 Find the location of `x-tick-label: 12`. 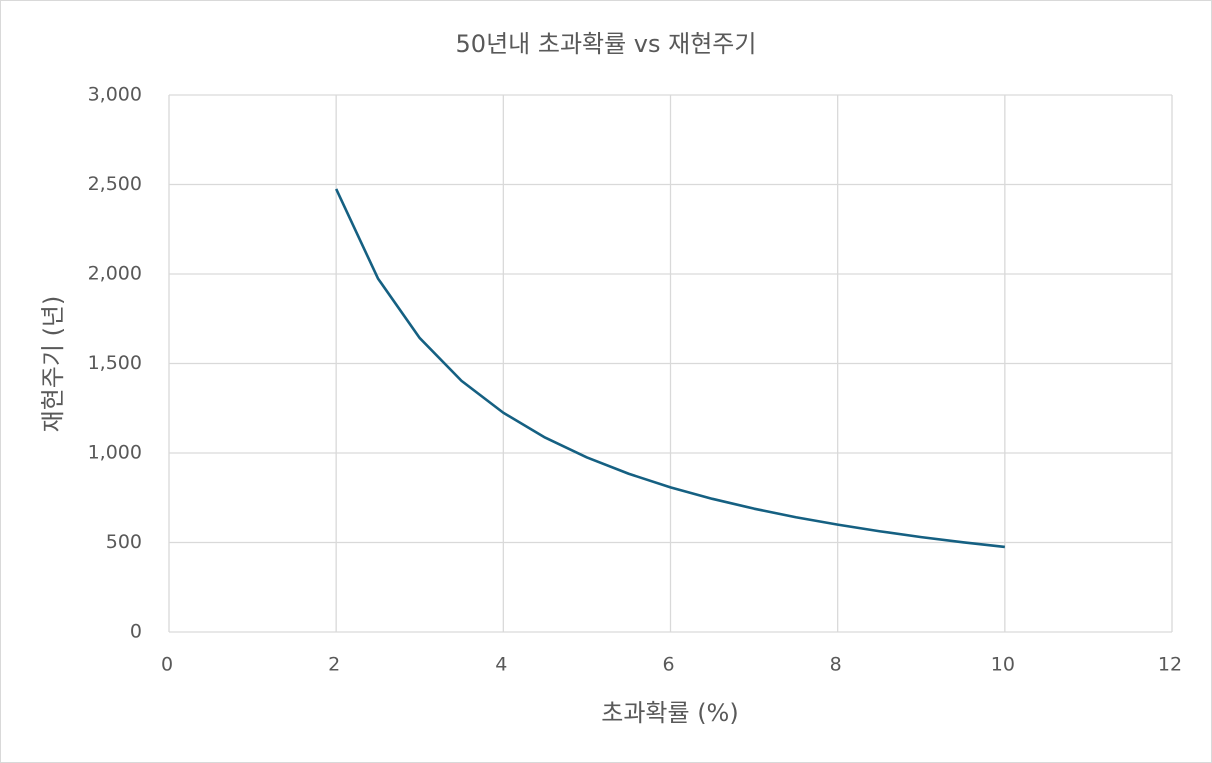

x-tick-label: 12 is located at coordinates (1170, 665).